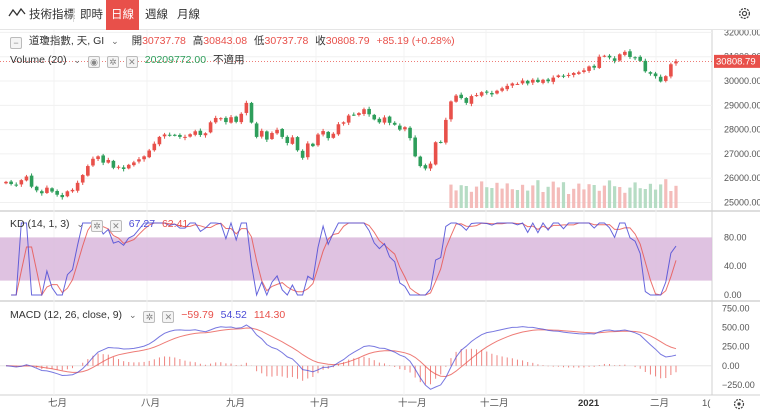  Describe the element at coordinates (91, 15) in the screenshot. I see `timeframe-intraday-button: 即時` at that location.